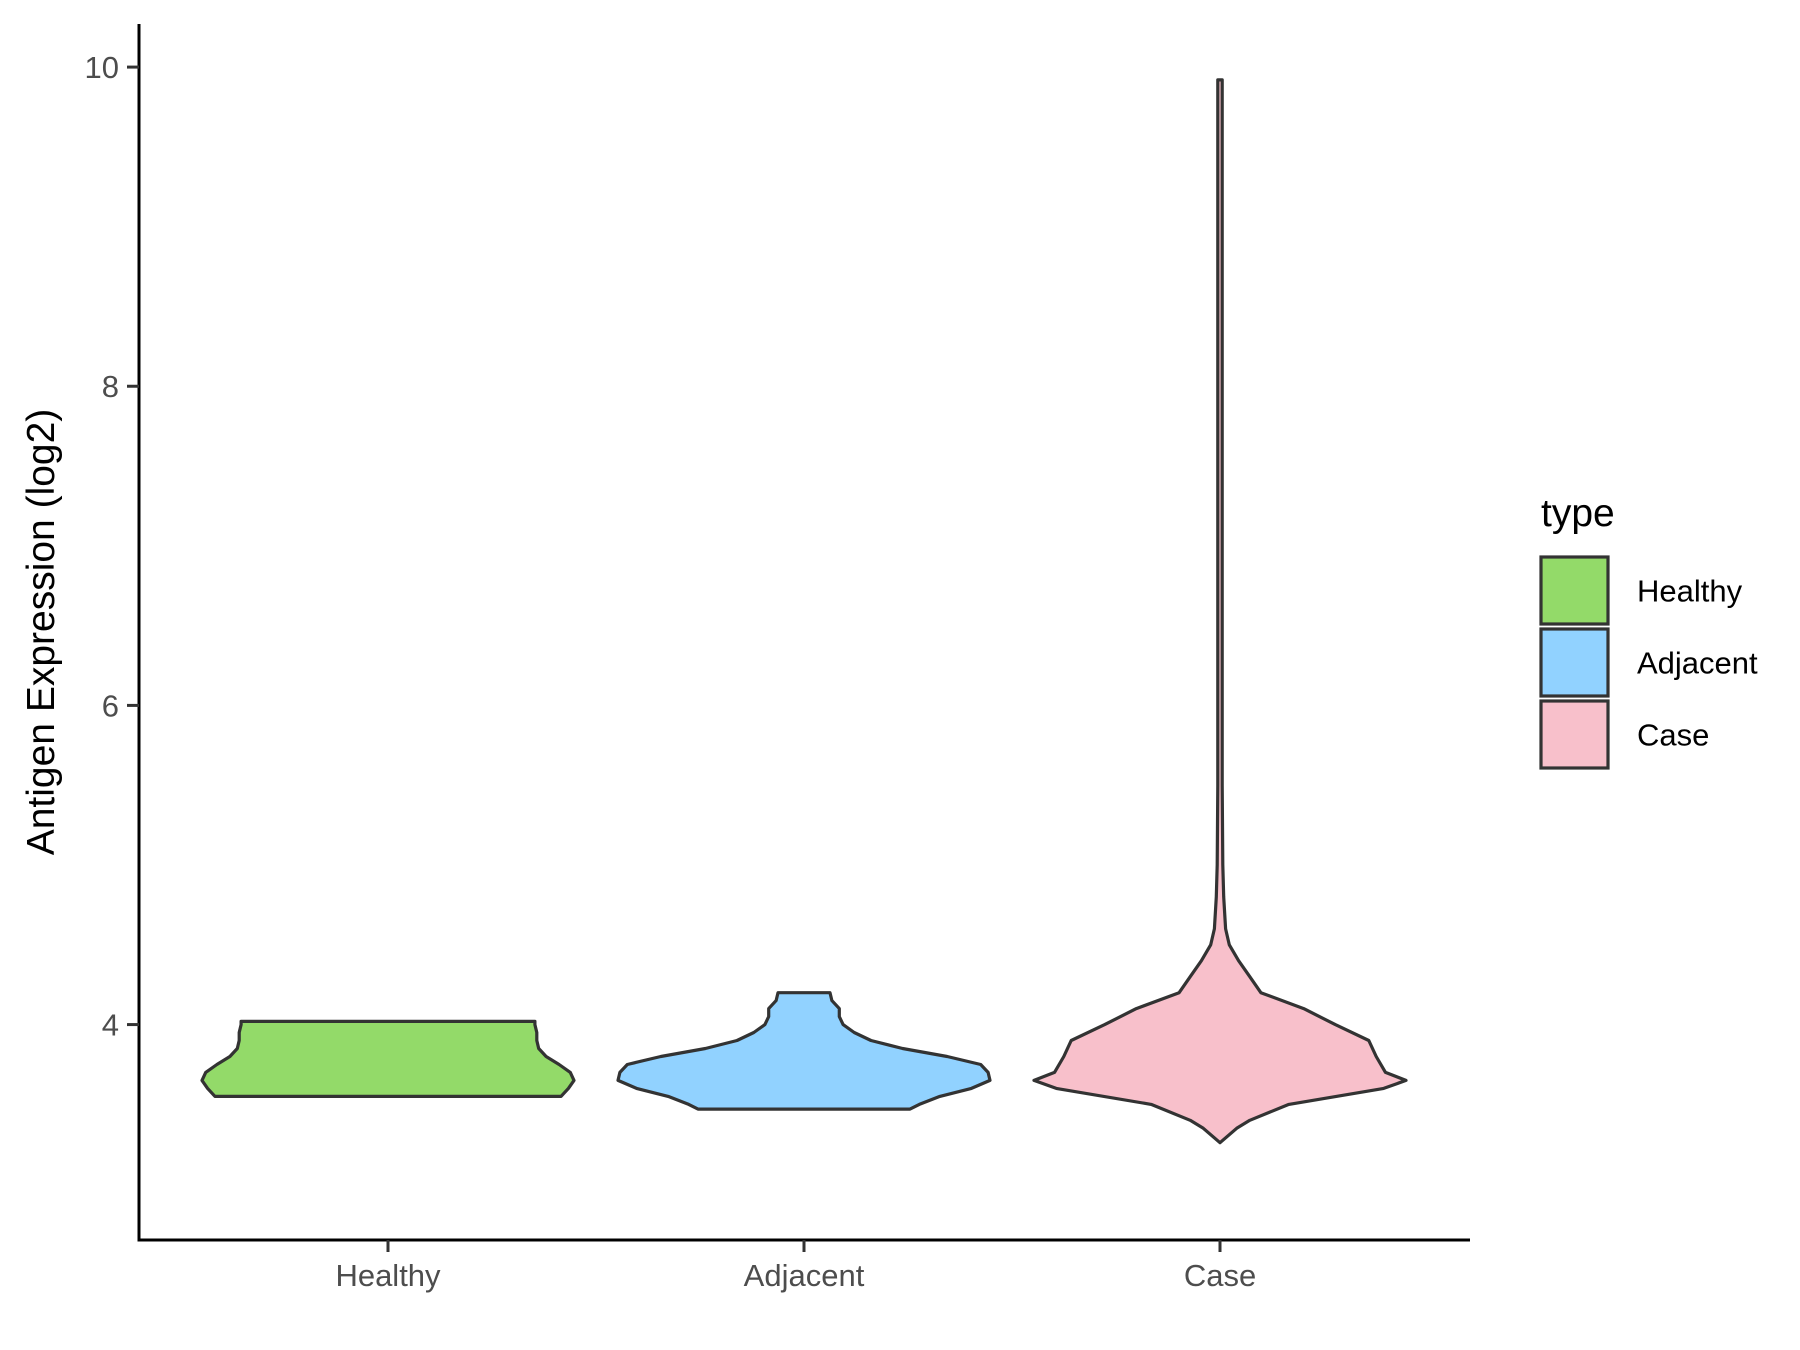 The image size is (1800, 1350). I want to click on legend-label-adjacent: Adjacent, so click(1697, 663).